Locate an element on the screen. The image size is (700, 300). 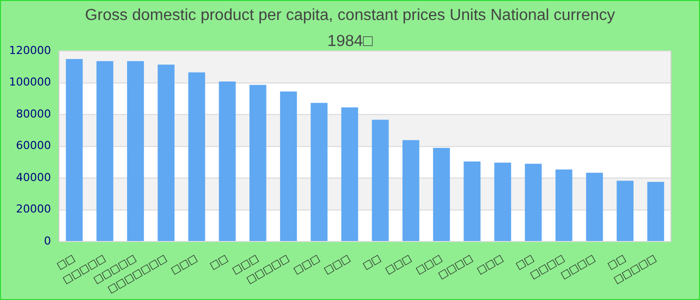
y-tick-label: 100000 is located at coordinates (29, 82).